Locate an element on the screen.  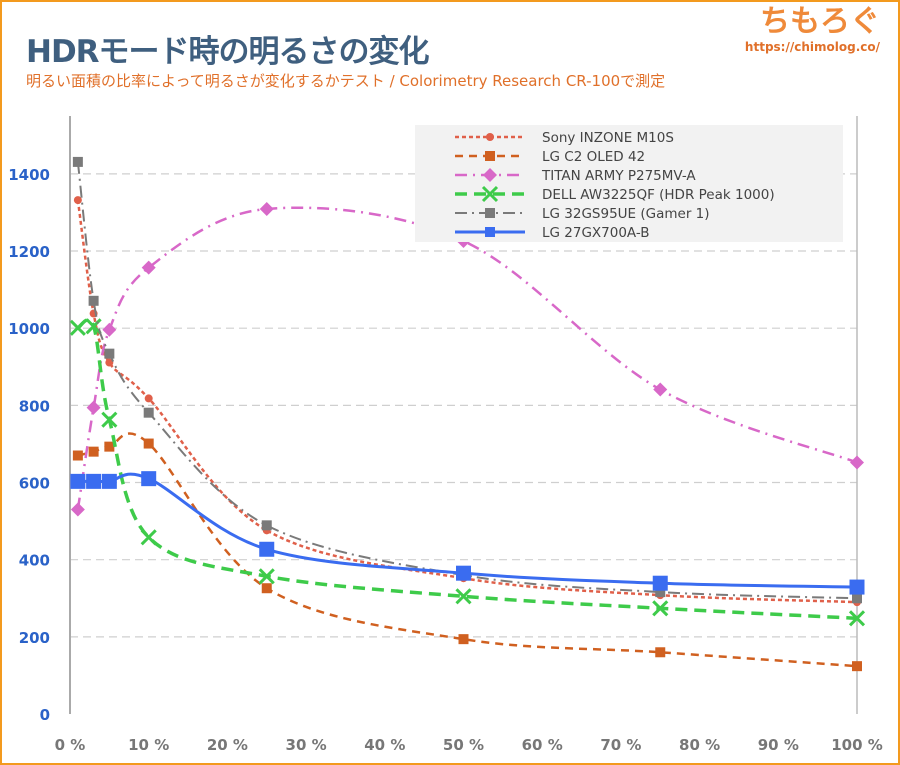
x-tick-label: 90 % is located at coordinates (778, 745).